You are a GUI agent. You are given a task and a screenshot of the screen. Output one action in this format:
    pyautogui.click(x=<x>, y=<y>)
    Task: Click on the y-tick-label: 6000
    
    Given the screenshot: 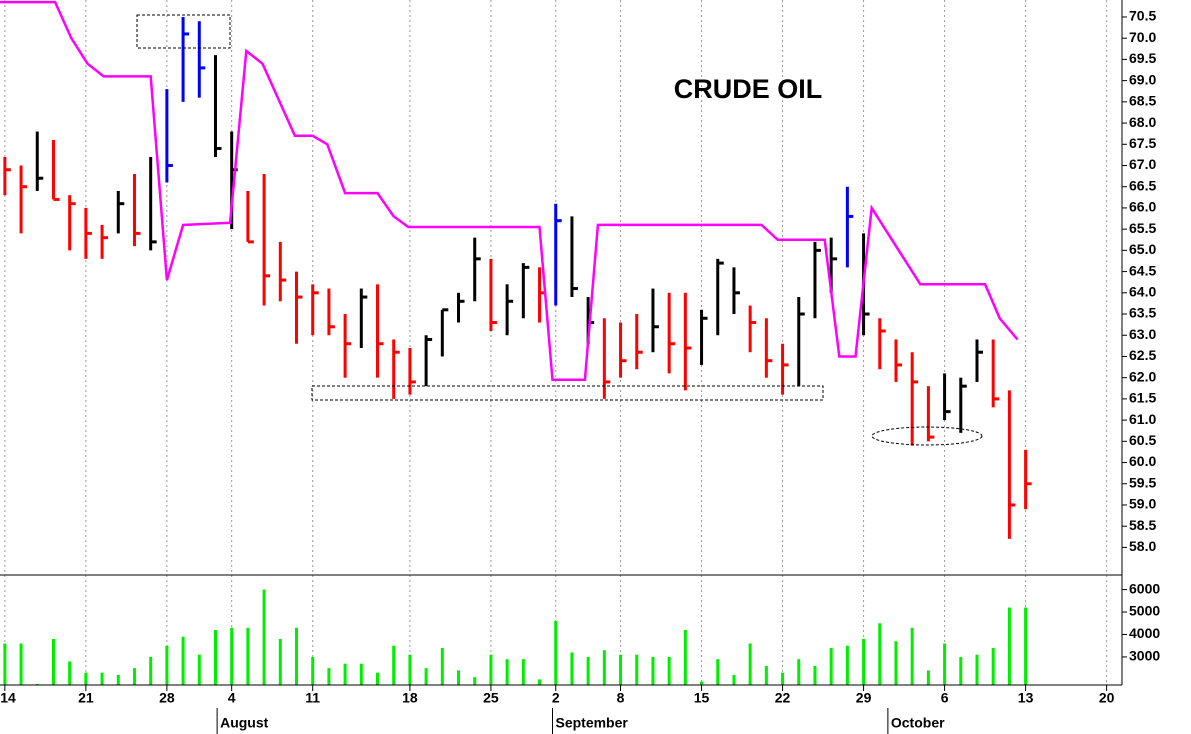 What is the action you would take?
    pyautogui.click(x=1144, y=588)
    